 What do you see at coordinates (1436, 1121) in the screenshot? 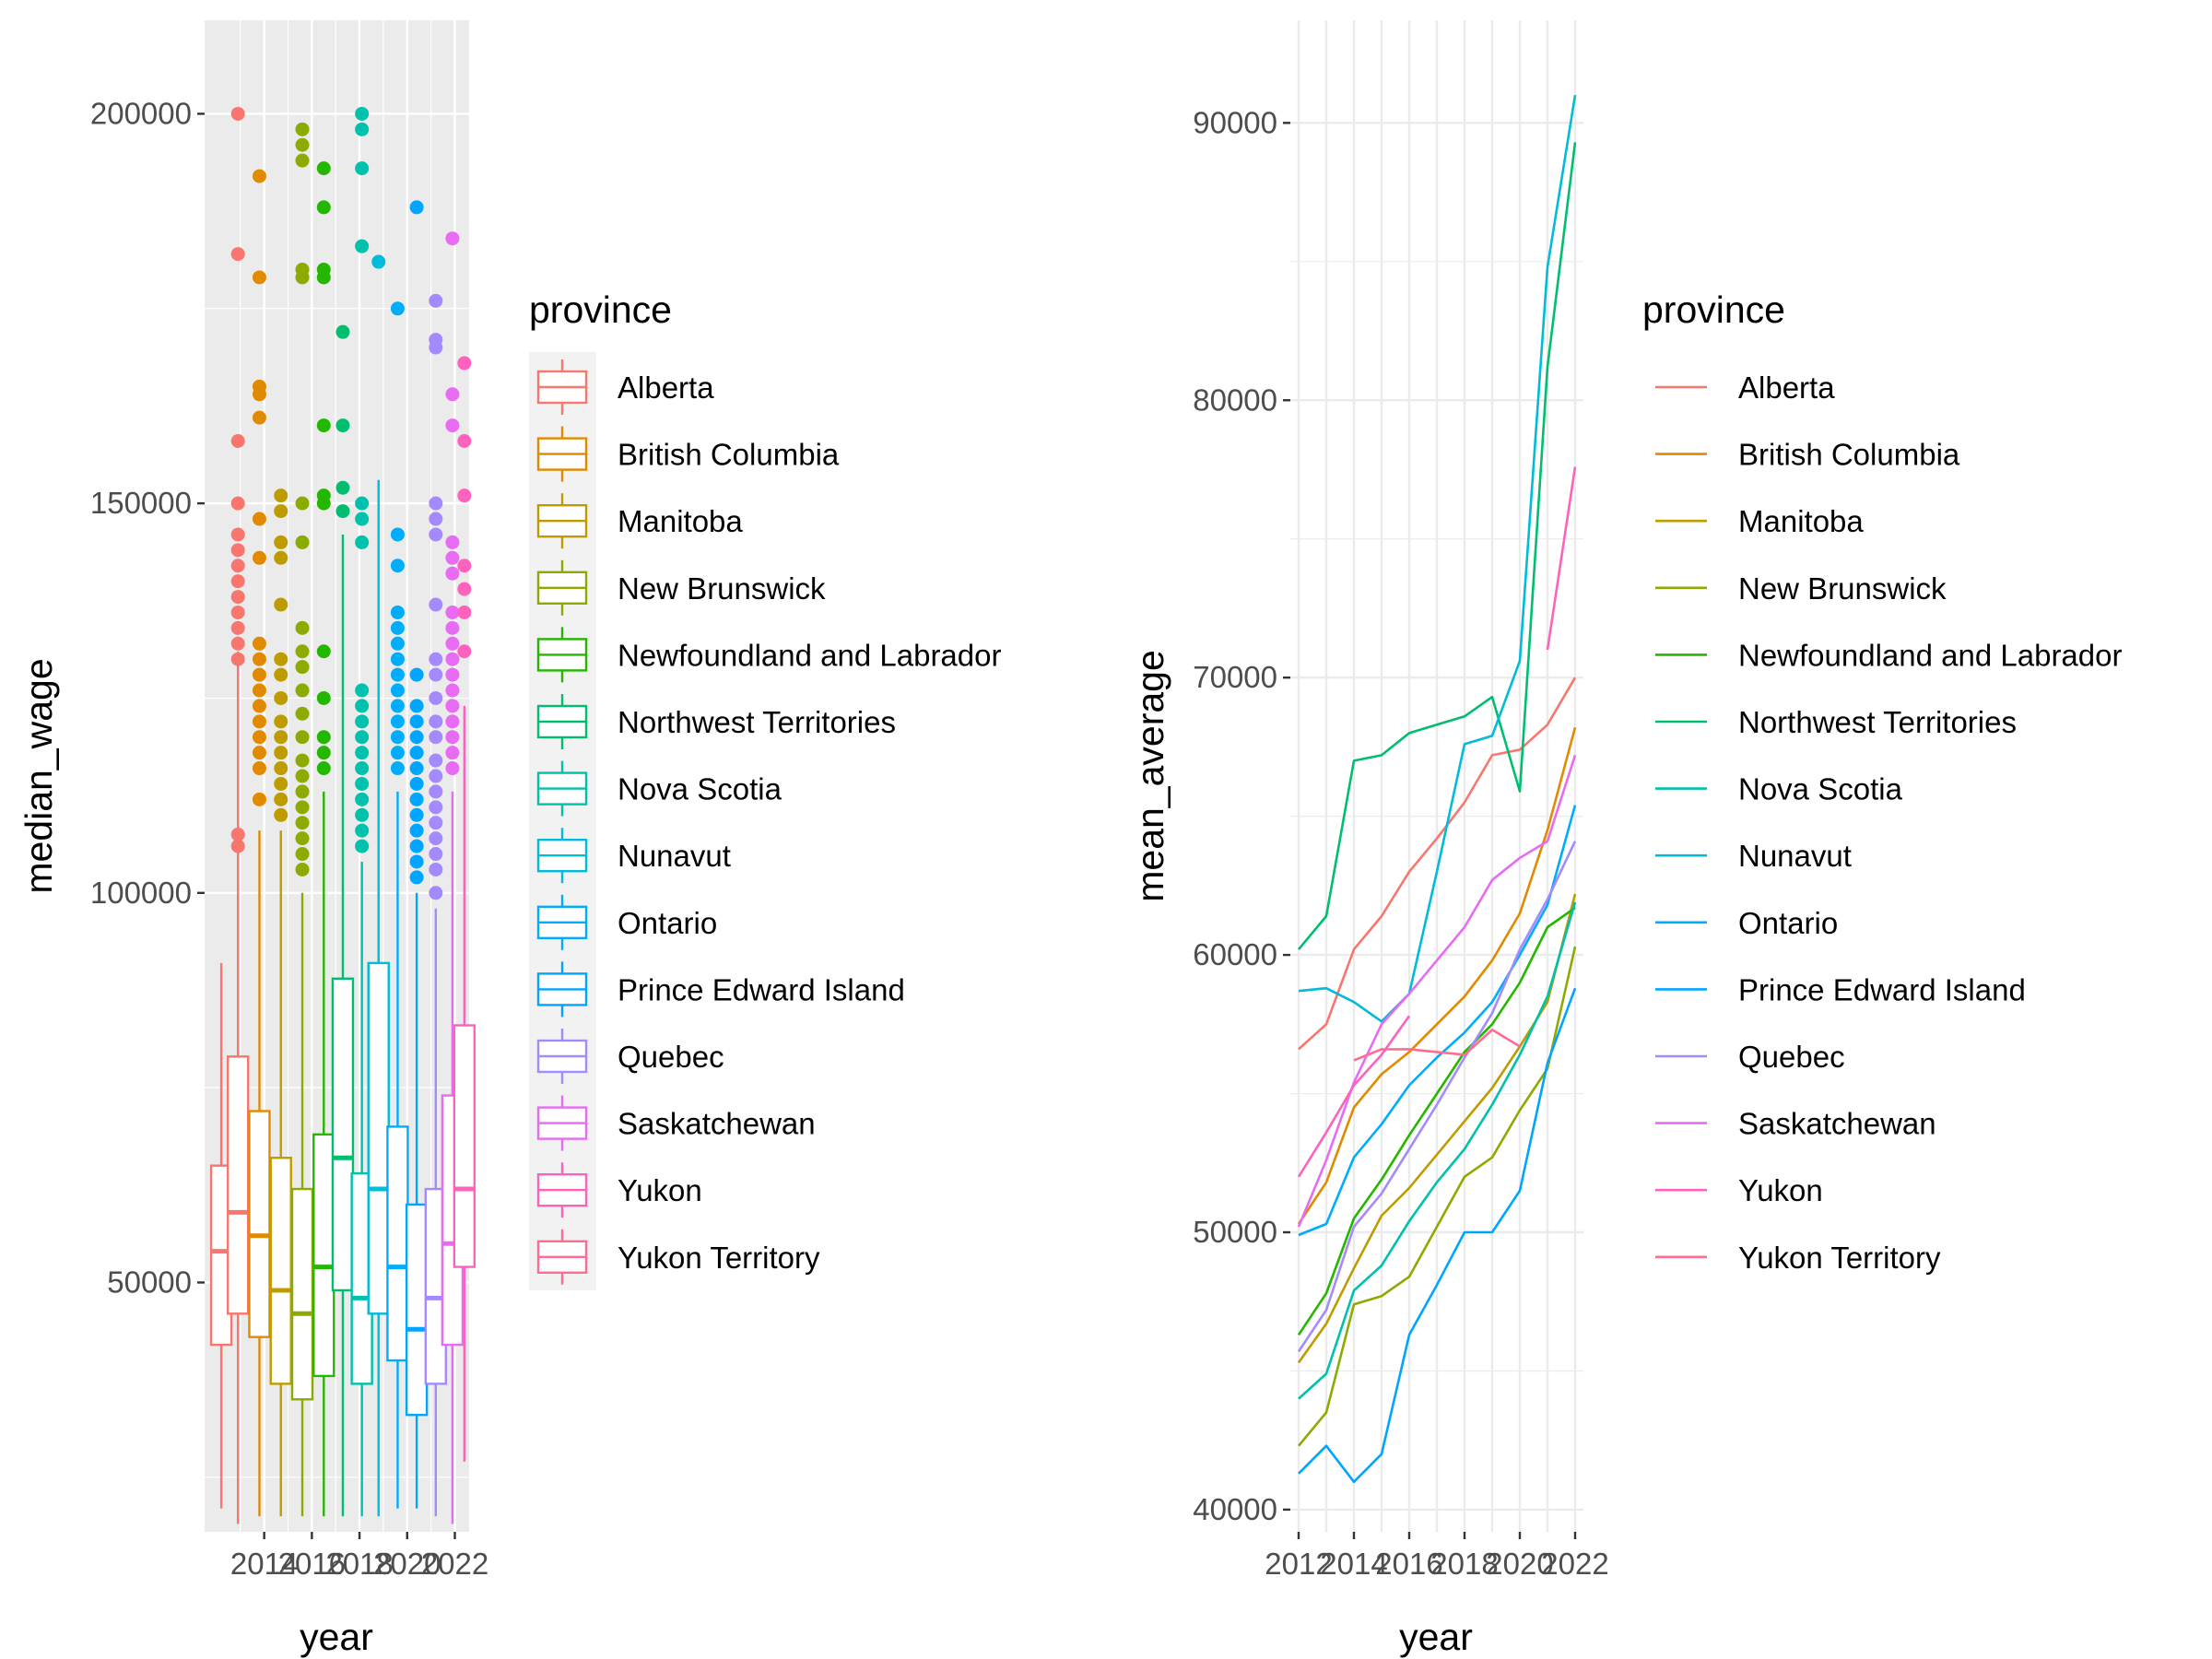
I see `series-newfoundland-and-labrador` at bounding box center [1436, 1121].